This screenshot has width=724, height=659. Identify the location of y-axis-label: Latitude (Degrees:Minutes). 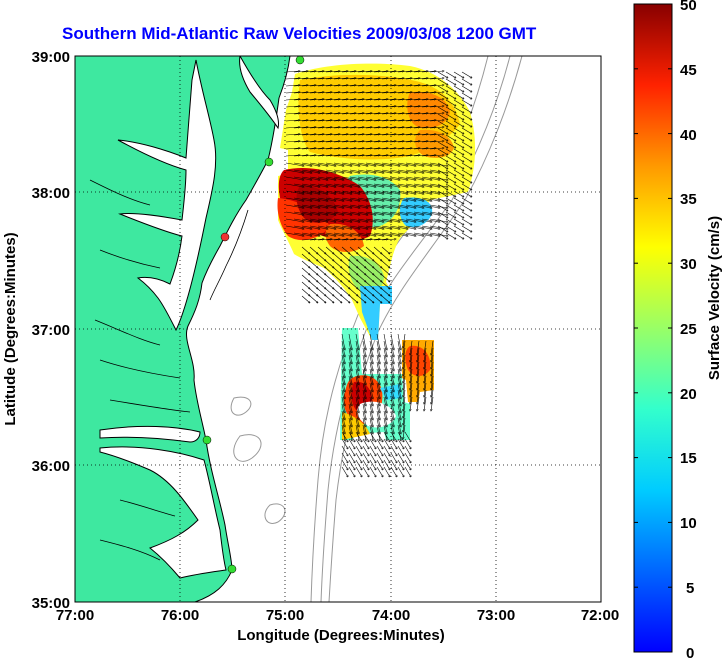
(10, 328).